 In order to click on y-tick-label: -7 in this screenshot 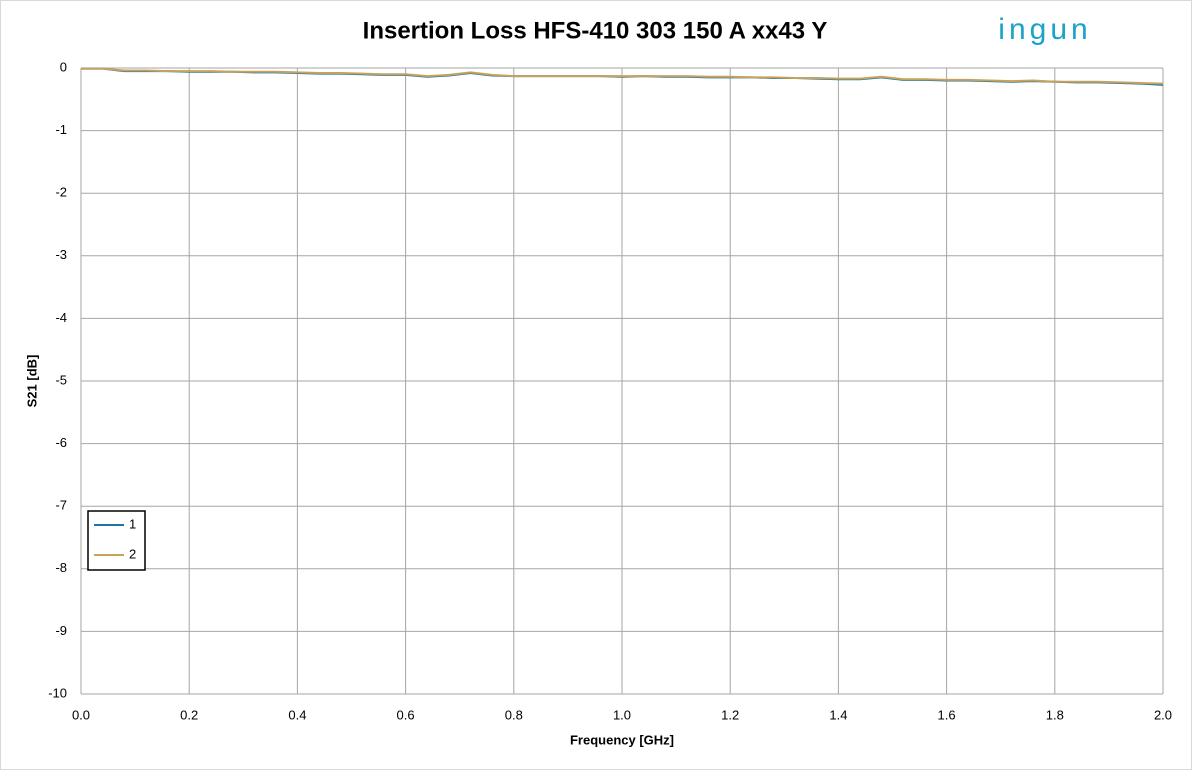, I will do `click(61, 505)`.